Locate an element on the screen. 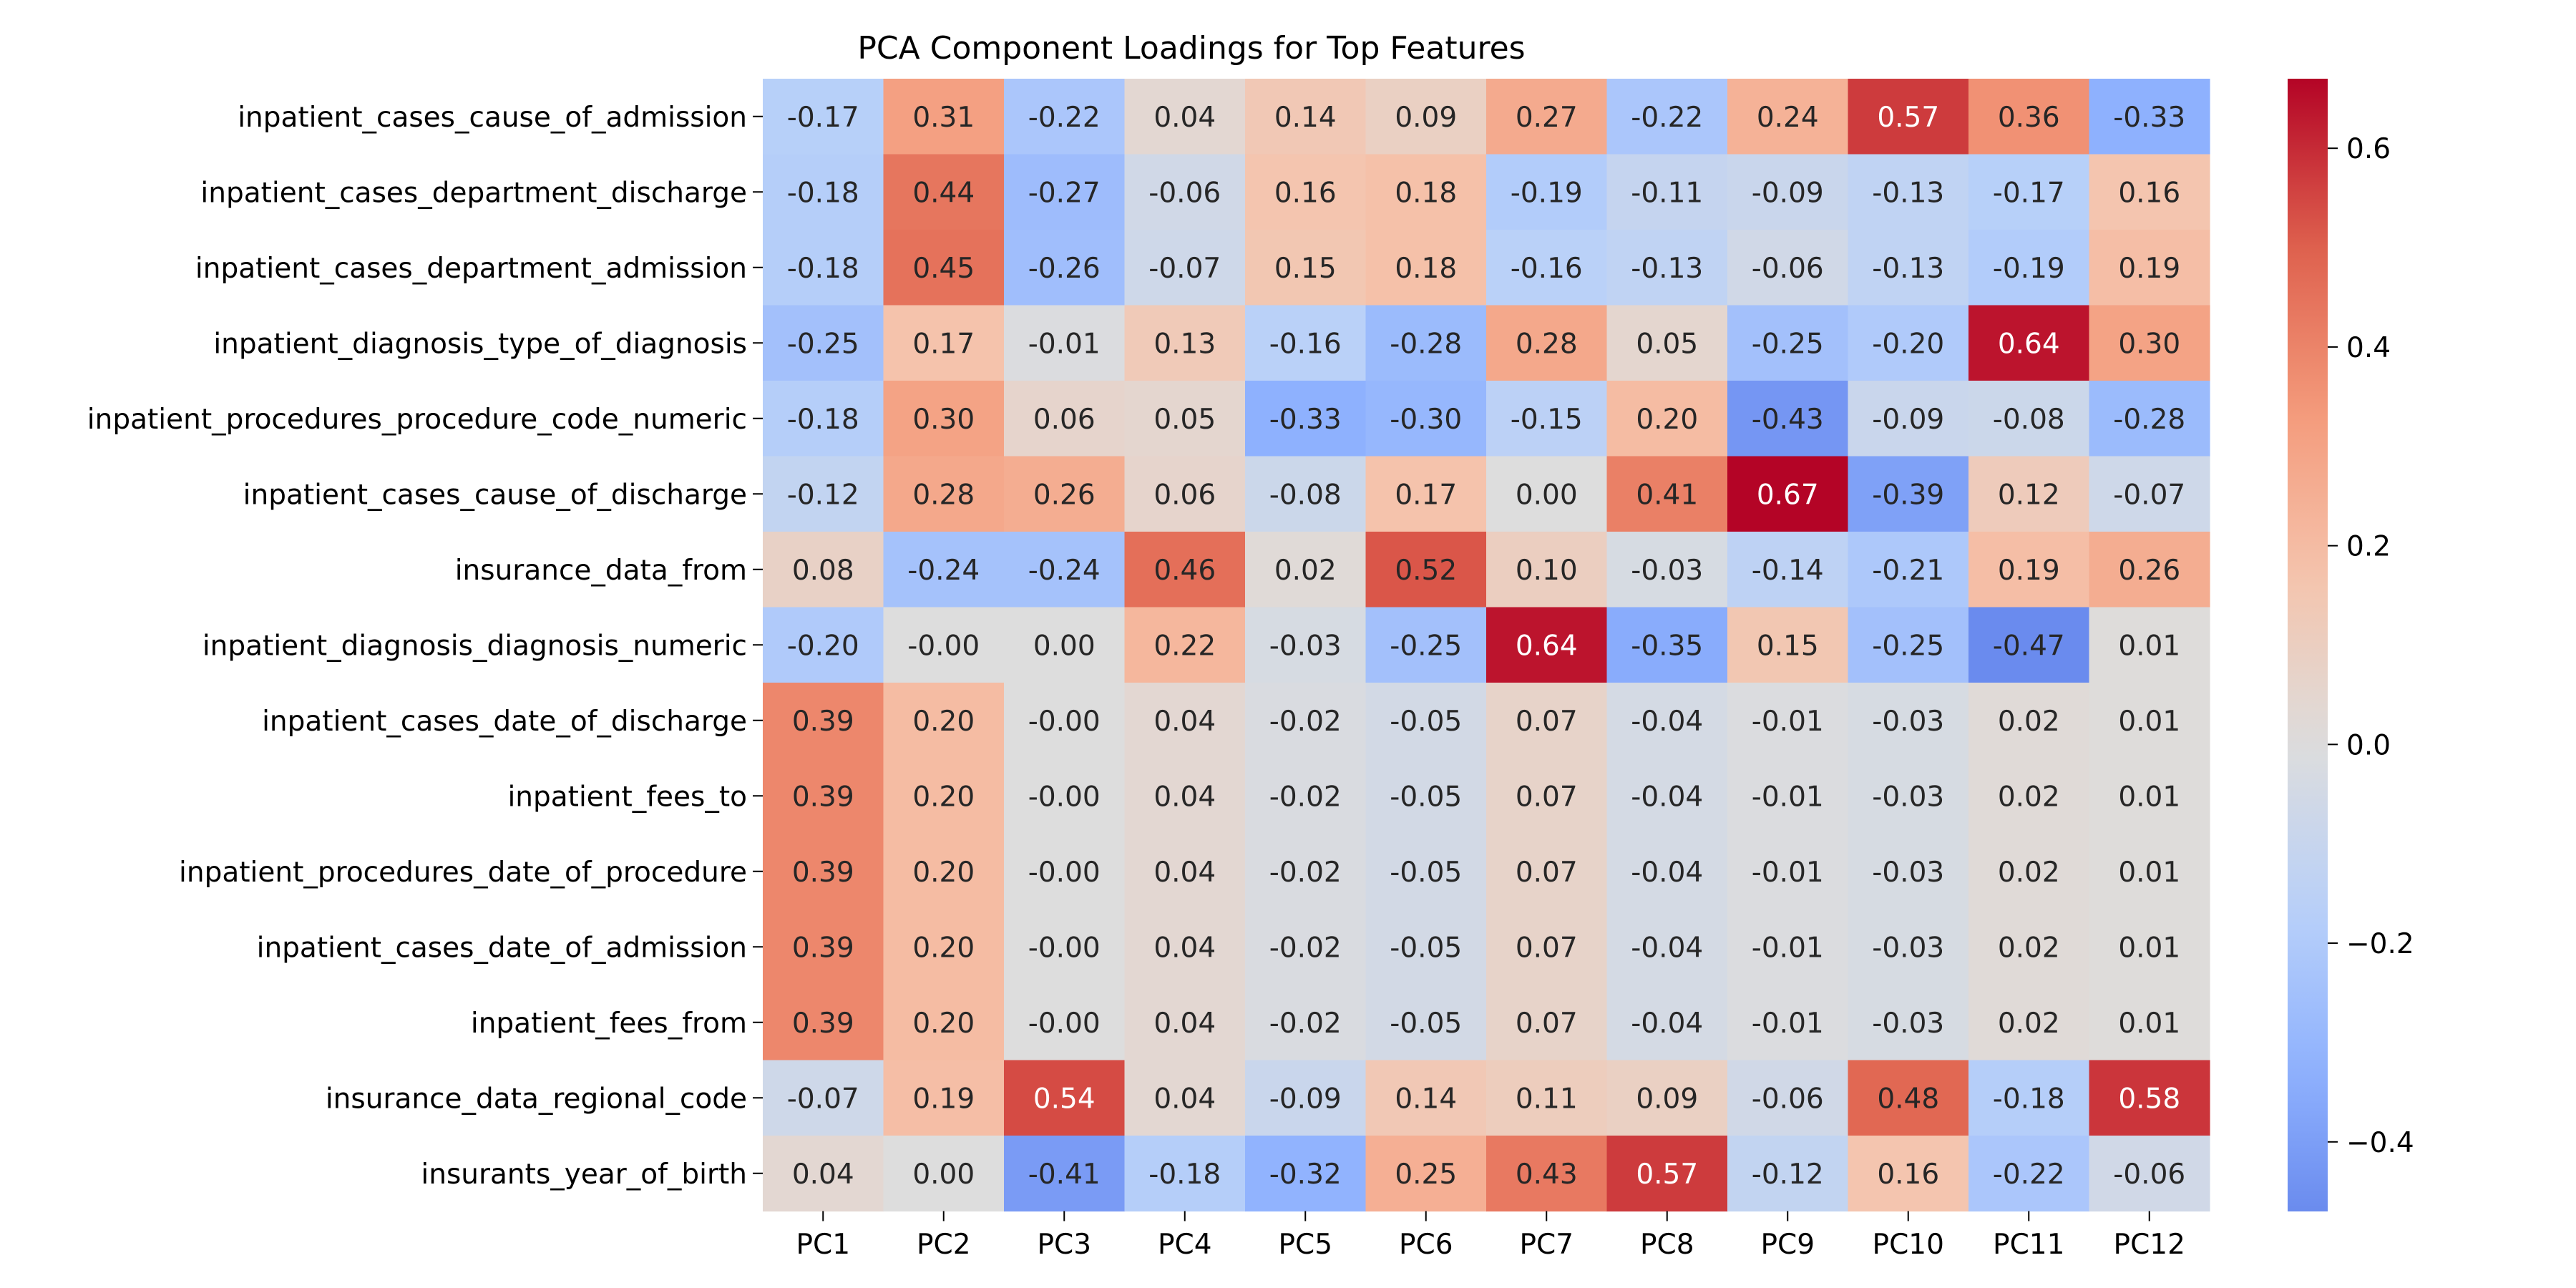  row-label: inpatient_cases_date_of_discharge is located at coordinates (504, 722).